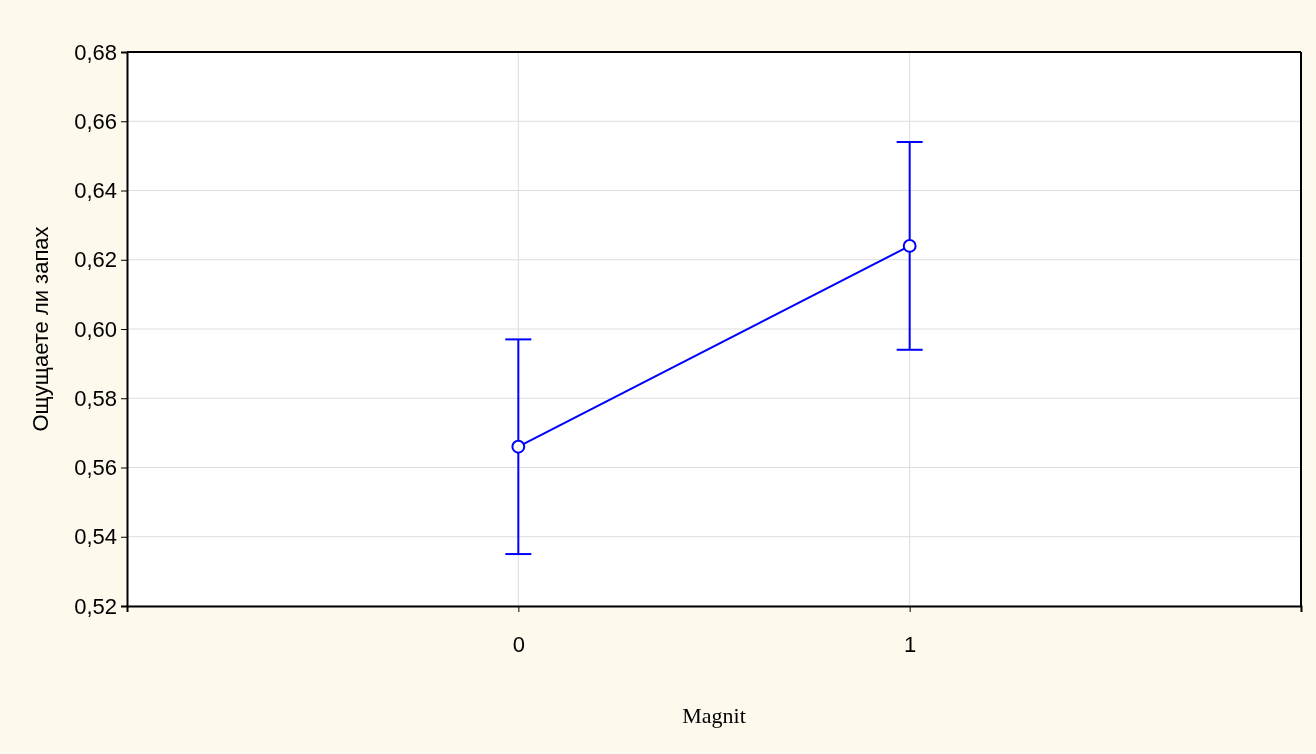 This screenshot has height=754, width=1316. What do you see at coordinates (95, 606) in the screenshot?
I see `y-tick-label: 0,52` at bounding box center [95, 606].